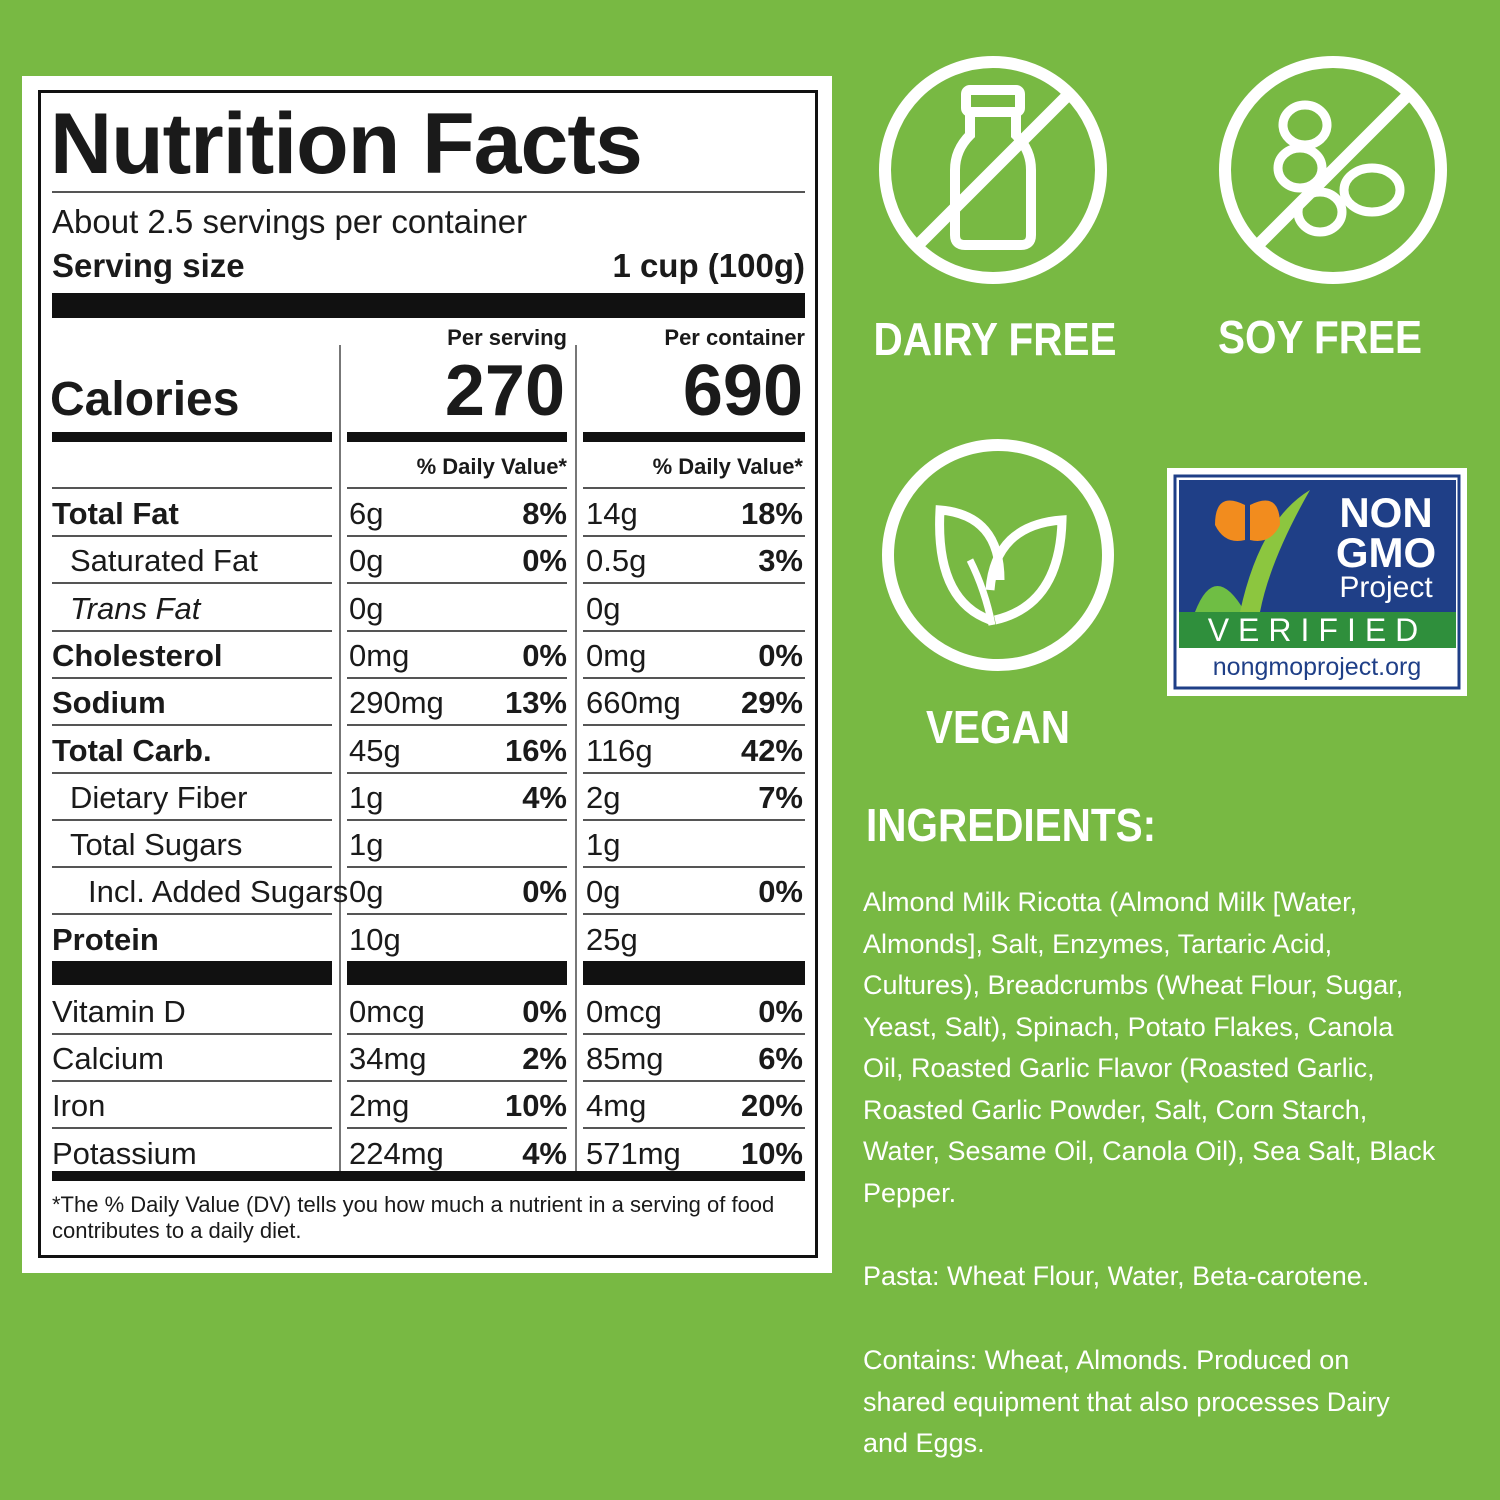  Describe the element at coordinates (507, 337) in the screenshot. I see `per-serving: Per serving` at that location.